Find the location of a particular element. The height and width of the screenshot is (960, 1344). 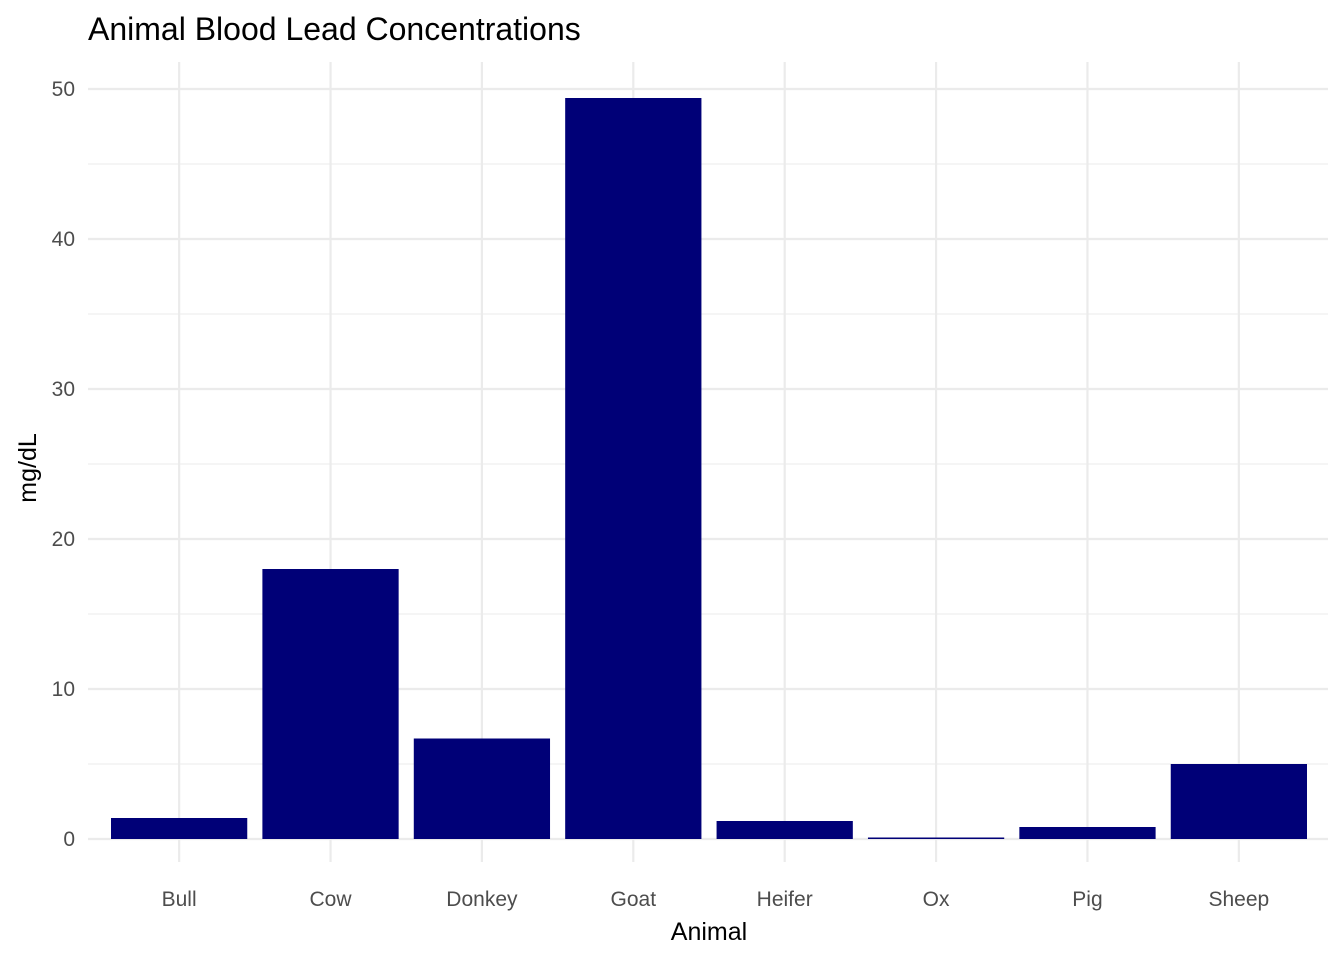

y-tick-label: 0 is located at coordinates (69, 839).